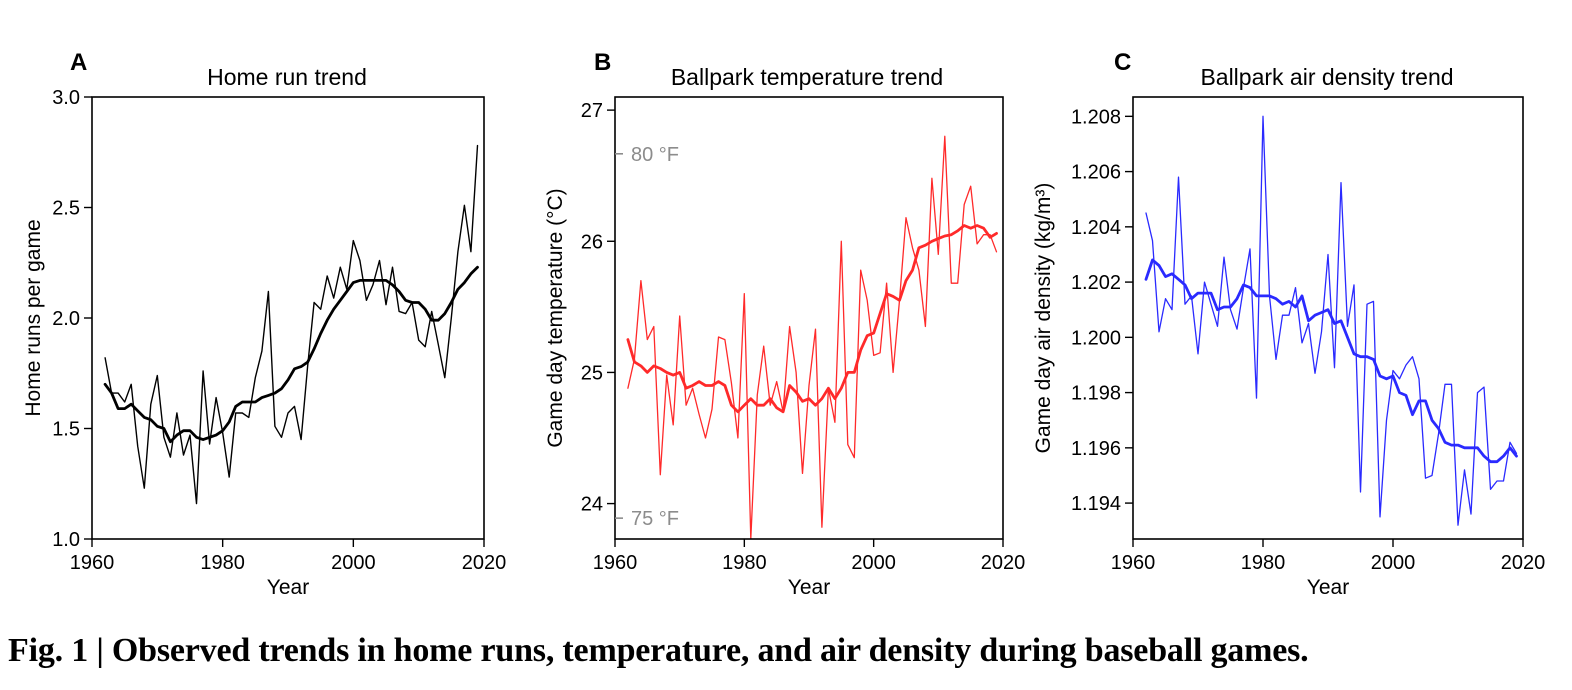 Image resolution: width=1572 pixels, height=690 pixels. I want to click on chart-title: Home run trend, so click(287, 77).